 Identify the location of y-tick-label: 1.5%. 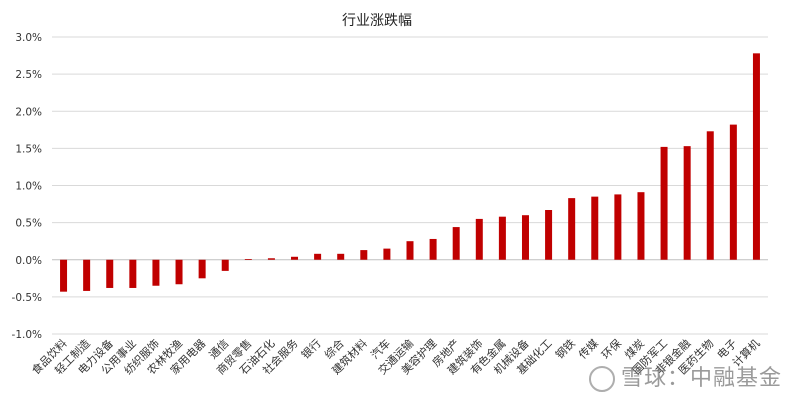
(28, 149).